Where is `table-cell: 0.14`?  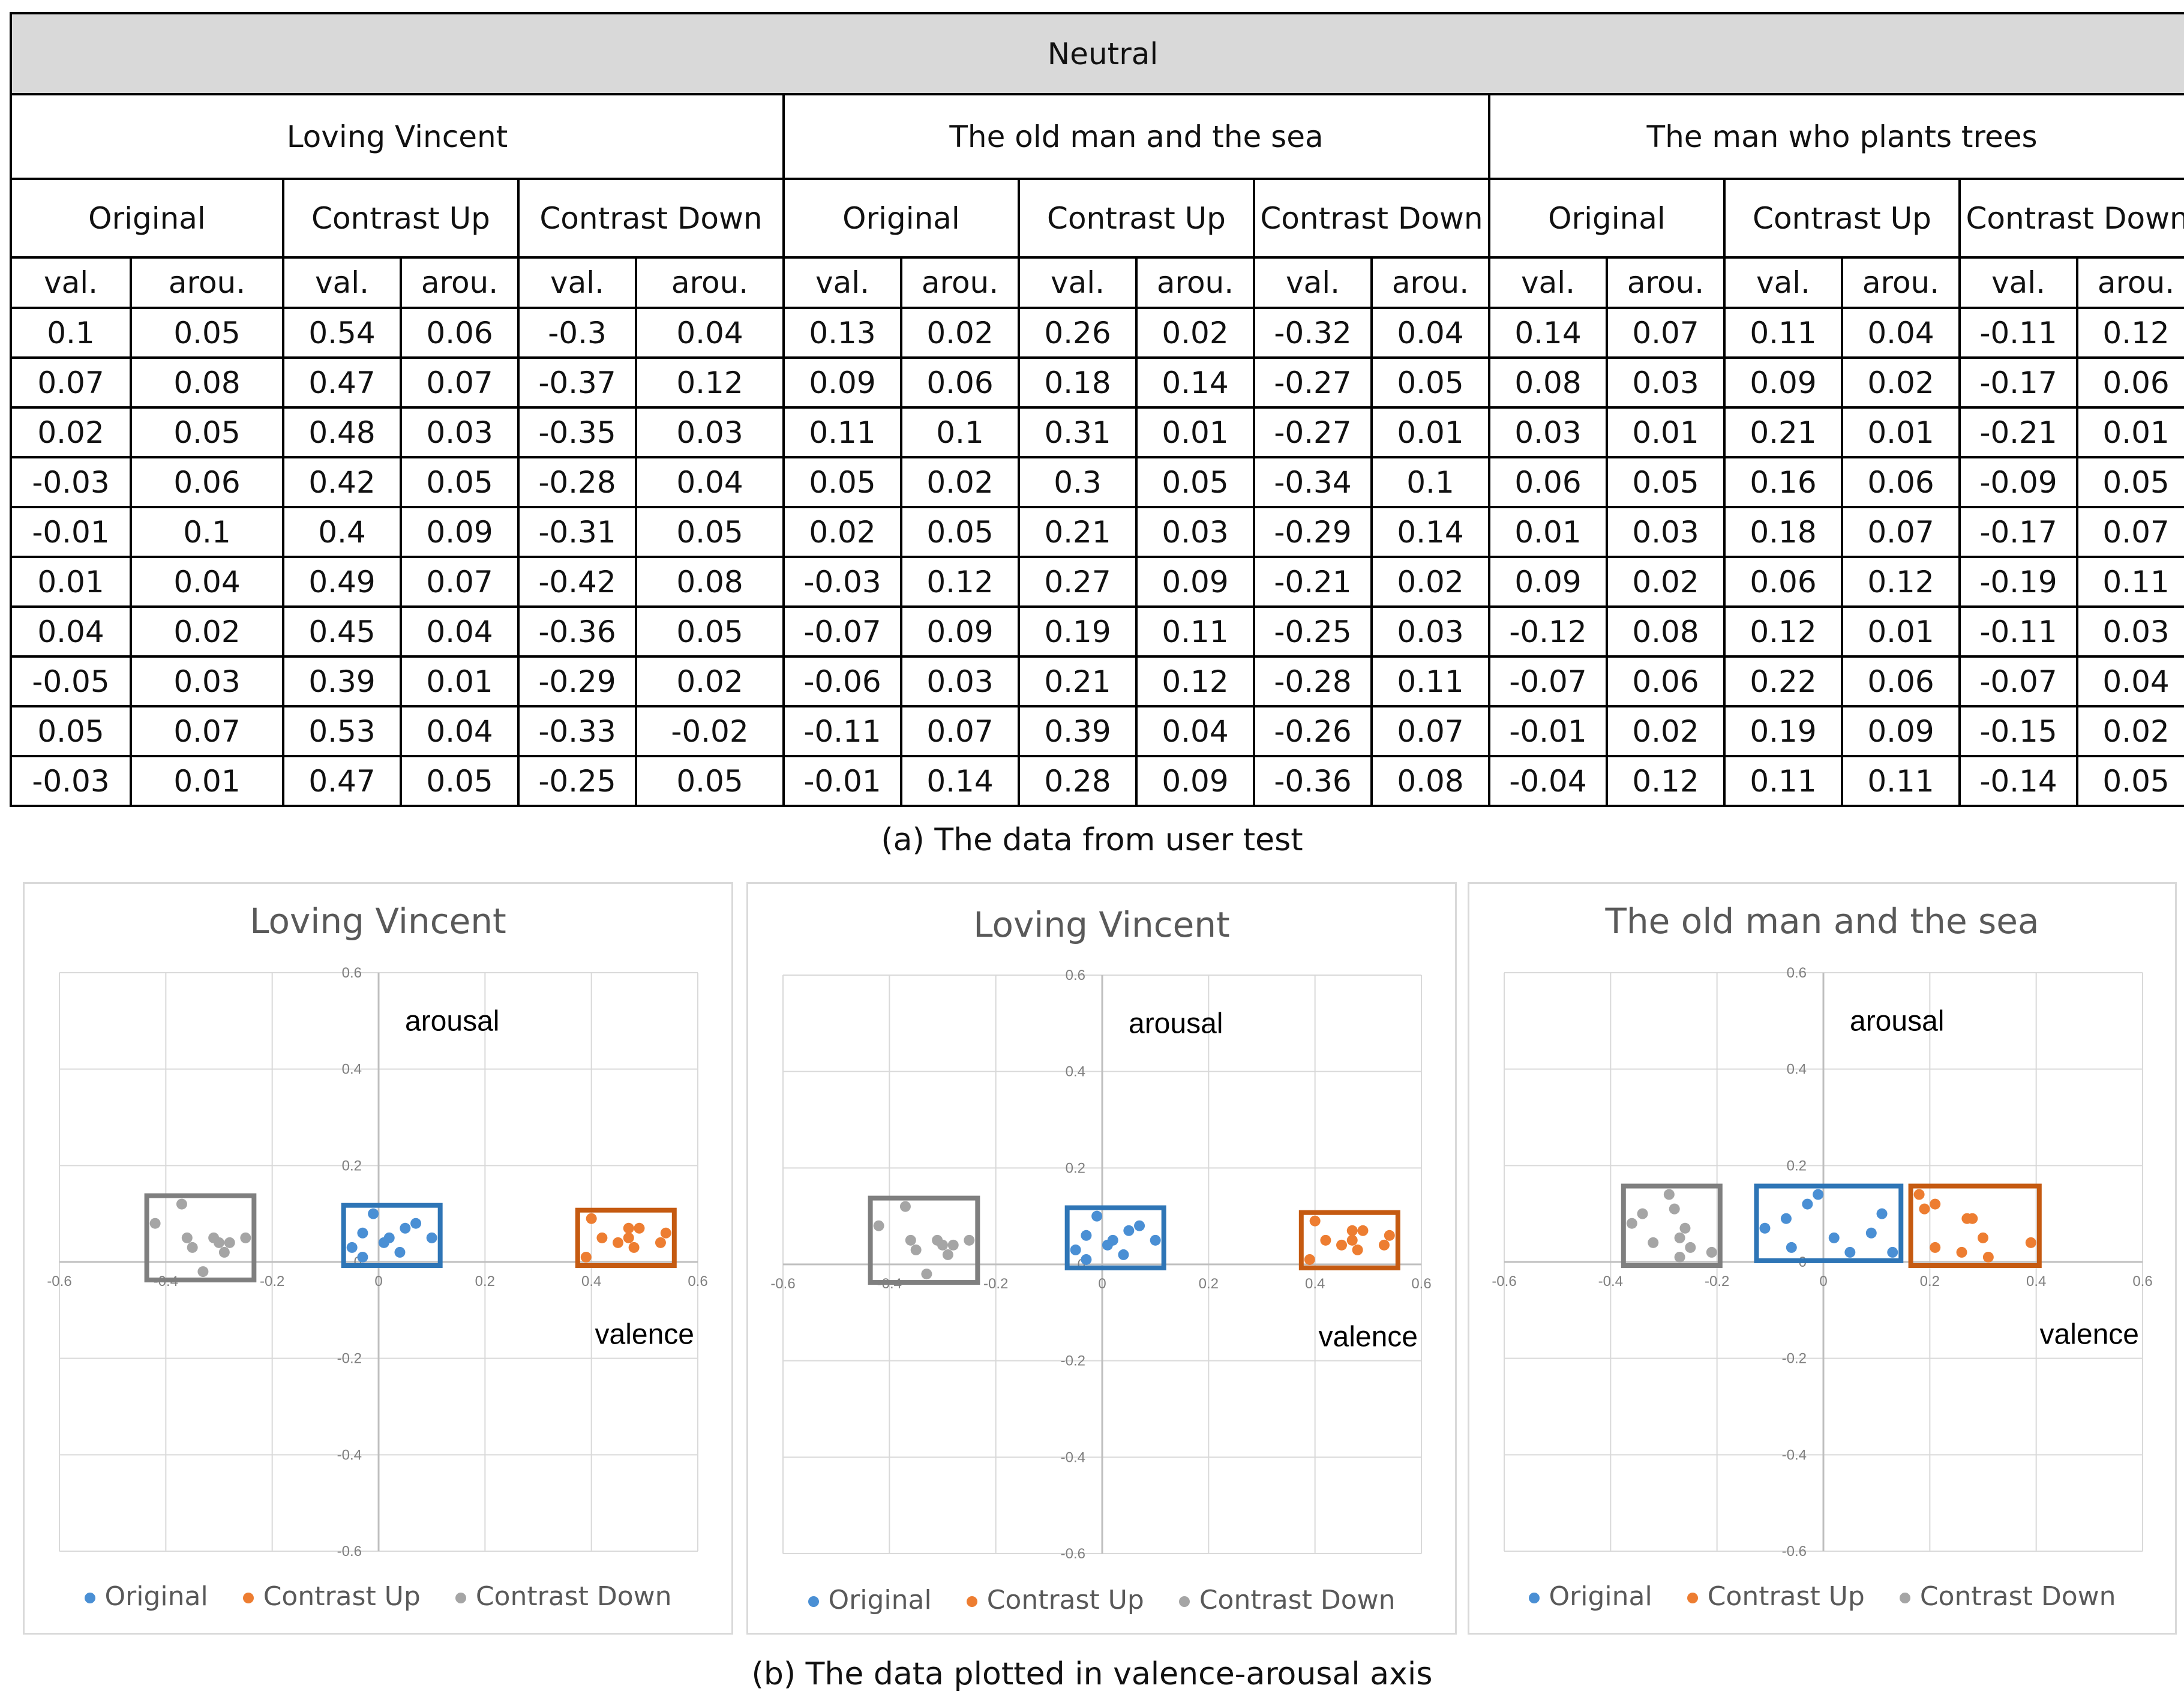 table-cell: 0.14 is located at coordinates (1430, 532).